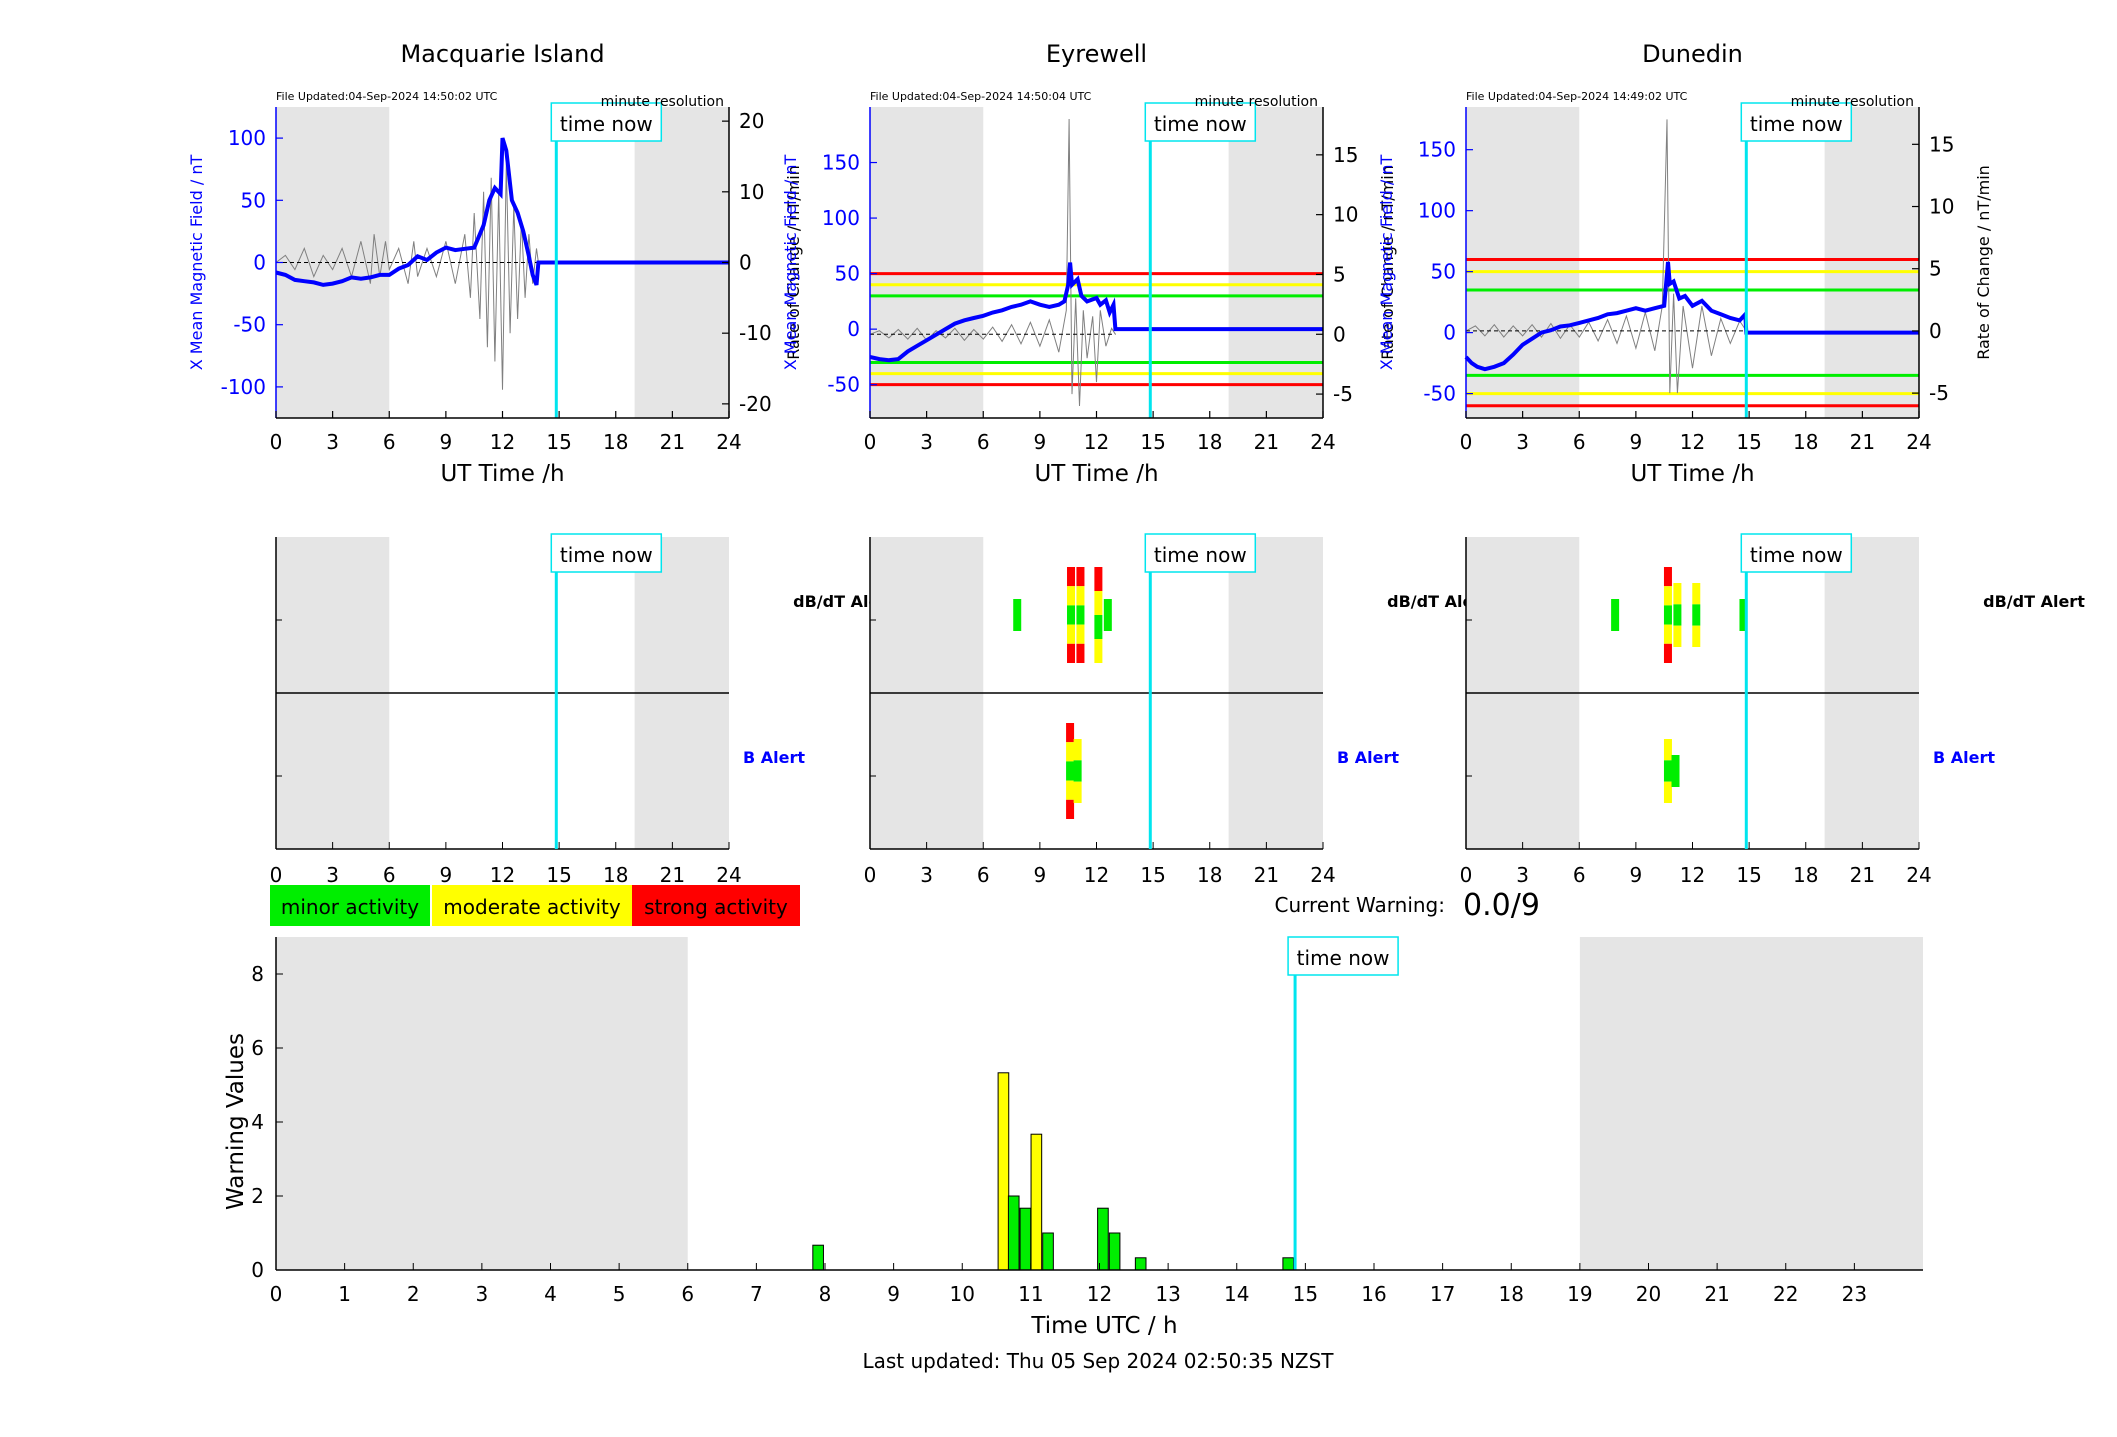 The width and height of the screenshot is (2117, 1437). What do you see at coordinates (387, 96) in the screenshot?
I see `file-updated-text: File Updated:04-Sep-2024 14:50:02 UTC` at bounding box center [387, 96].